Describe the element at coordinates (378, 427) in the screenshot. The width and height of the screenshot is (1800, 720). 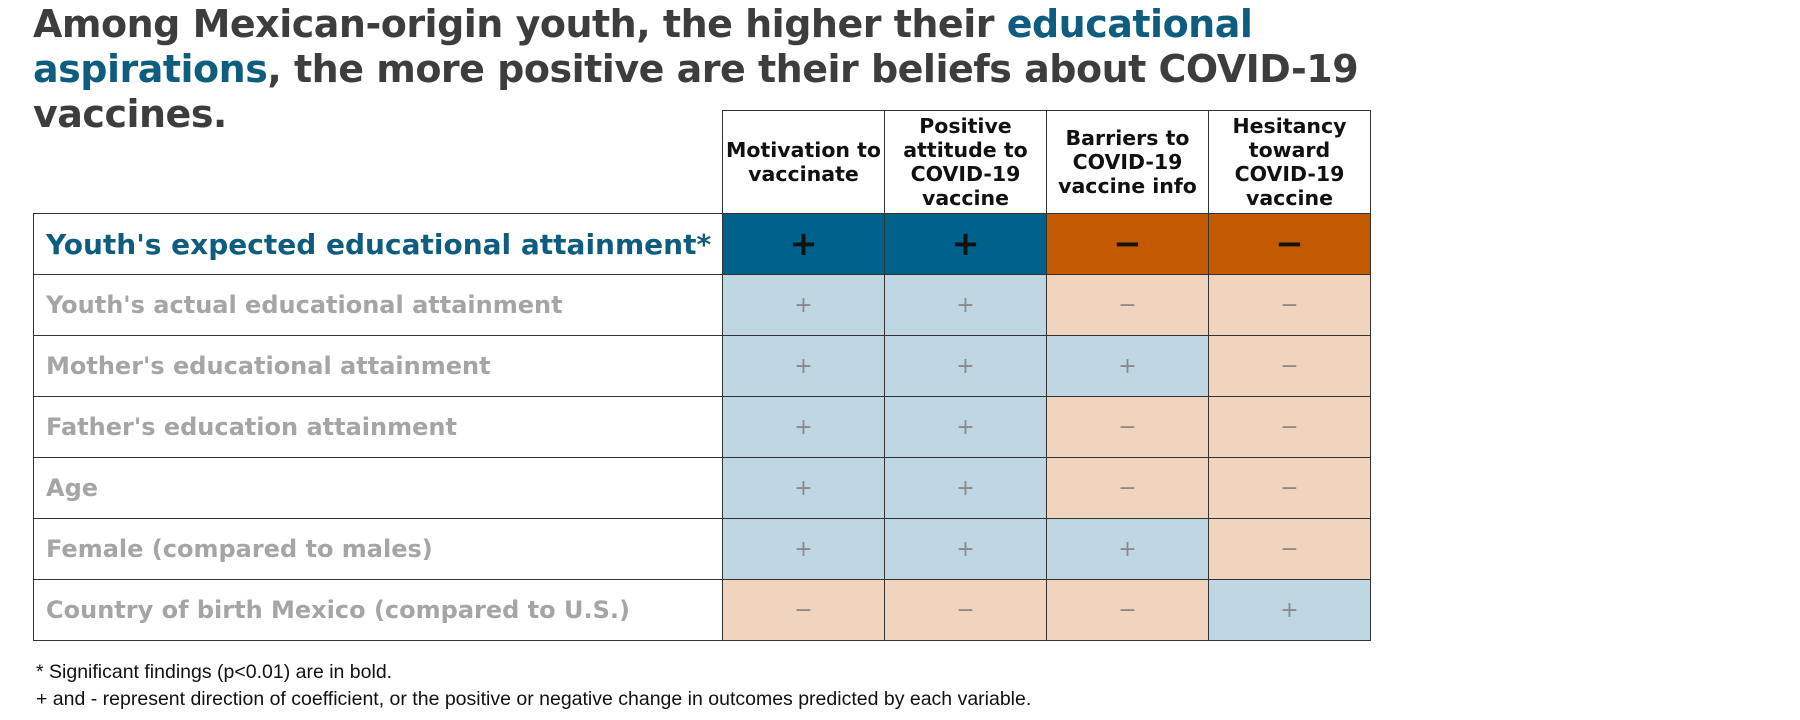
I see `row-label: Father's education attainment` at that location.